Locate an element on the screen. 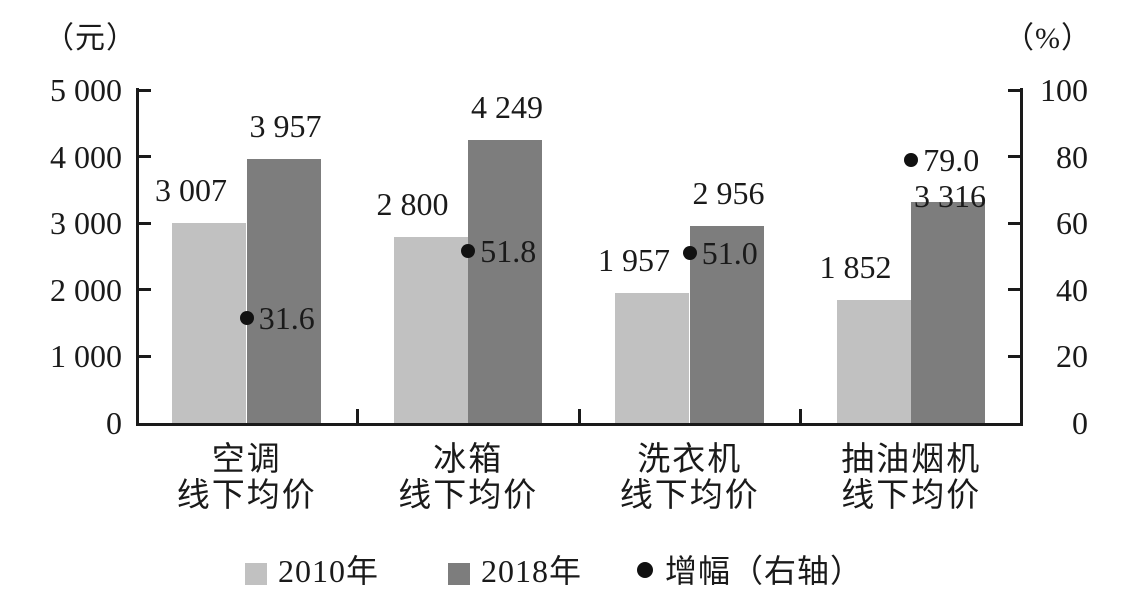 The width and height of the screenshot is (1140, 607). right-axis-tick-label: 80 is located at coordinates (1072, 156).